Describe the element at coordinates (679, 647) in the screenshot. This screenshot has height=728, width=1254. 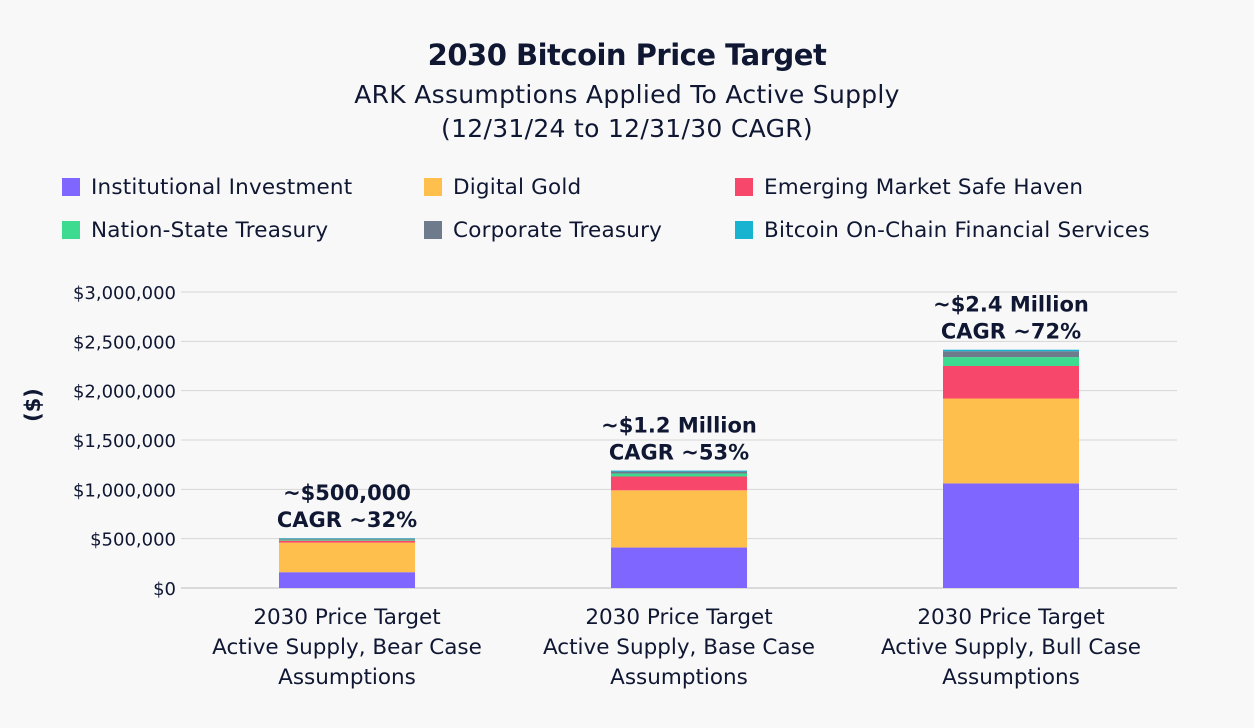
I see `x-tick-label: Active Supply, Base Case` at that location.